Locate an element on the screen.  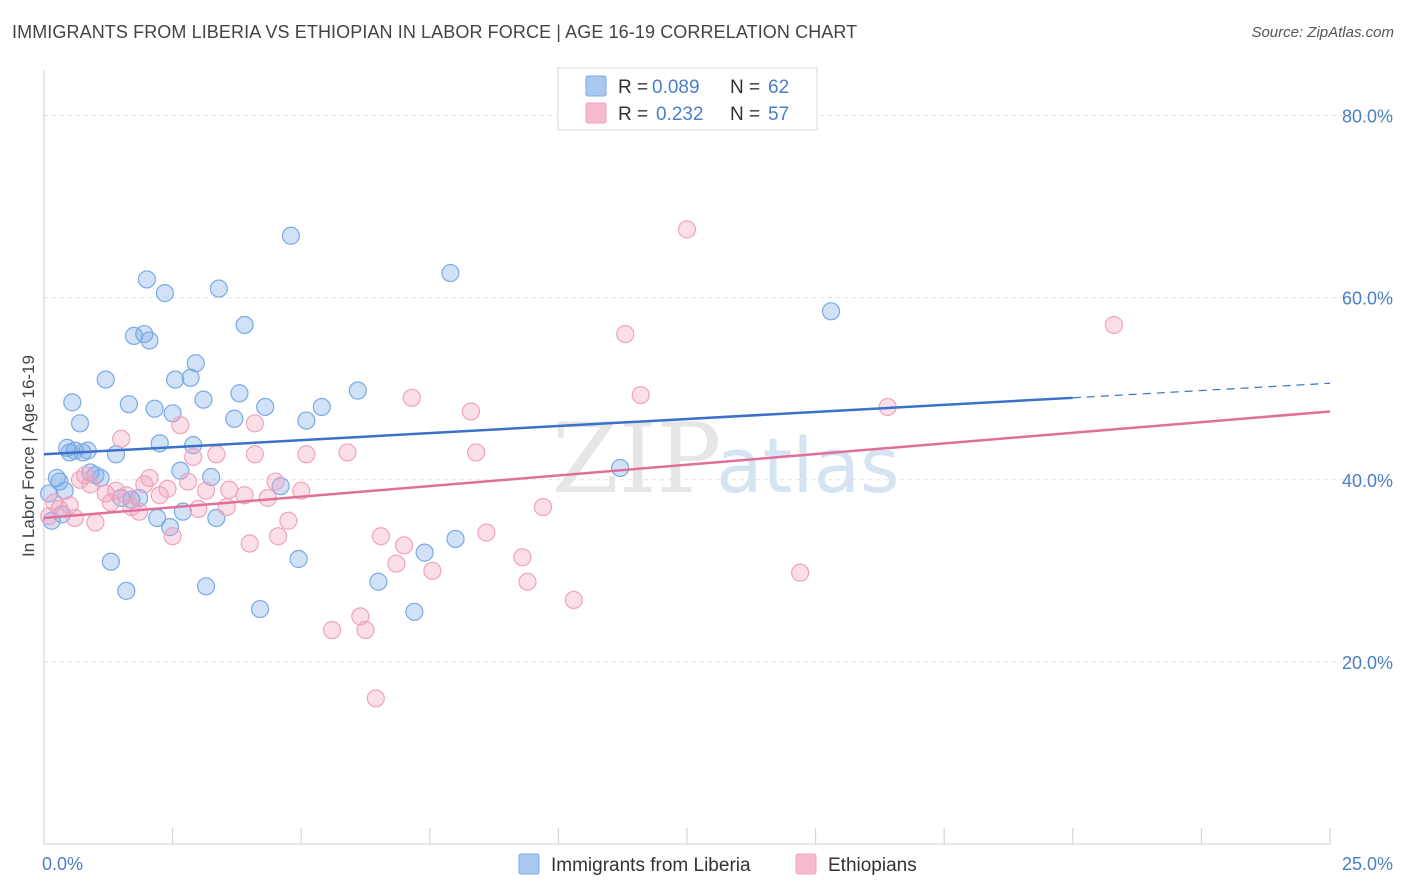
x-tick-labels: 0.0% 25.0% is located at coordinates (717, 864).